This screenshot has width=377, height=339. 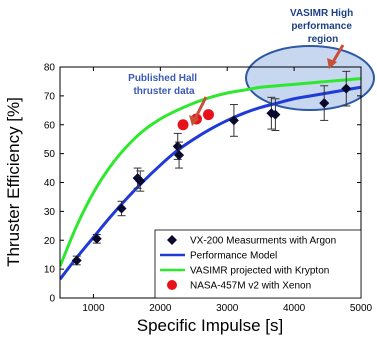 I want to click on y-axis-label: Thruster Efficiency [%], so click(x=13, y=182).